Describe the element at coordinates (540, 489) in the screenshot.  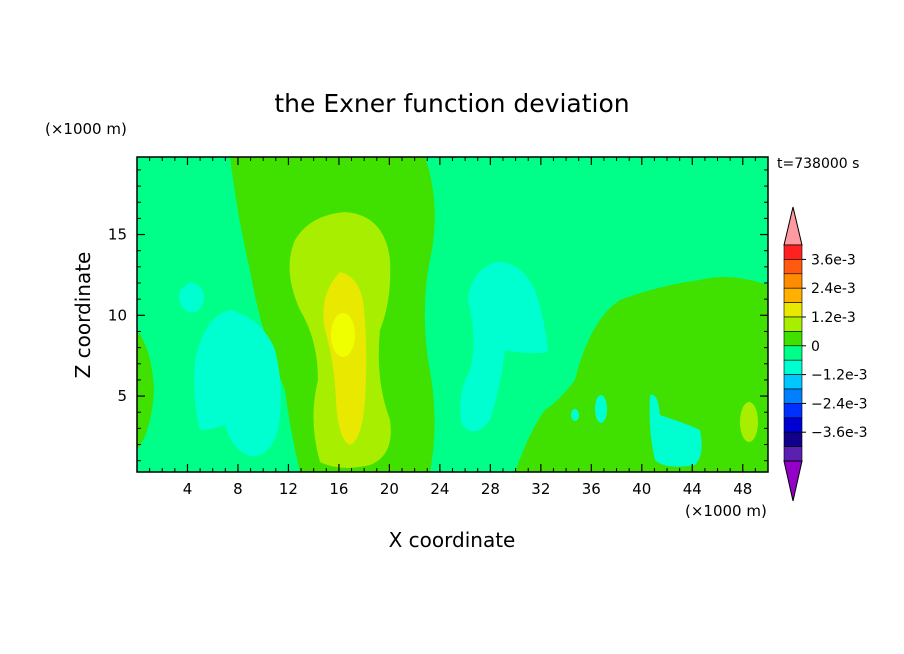
I see `x-tick-label: 32` at that location.